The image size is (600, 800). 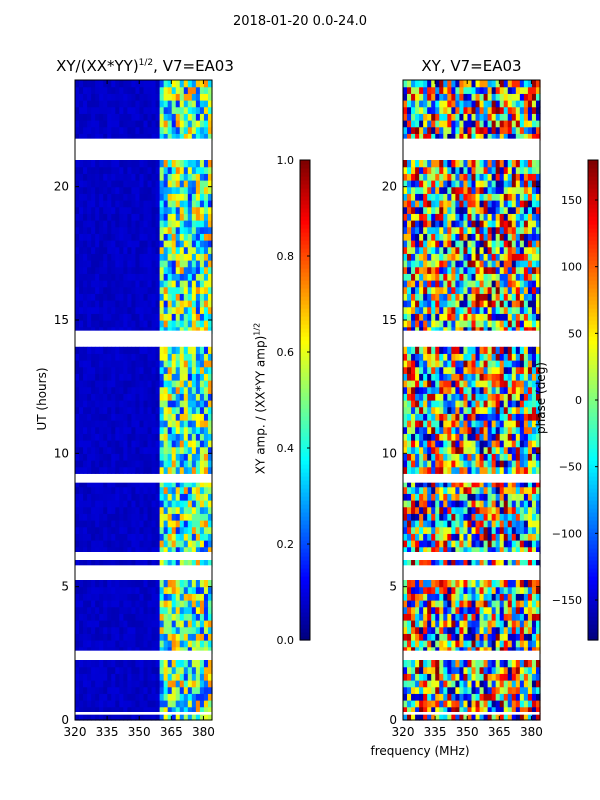 I want to click on colorbar-step, so click(x=305, y=530).